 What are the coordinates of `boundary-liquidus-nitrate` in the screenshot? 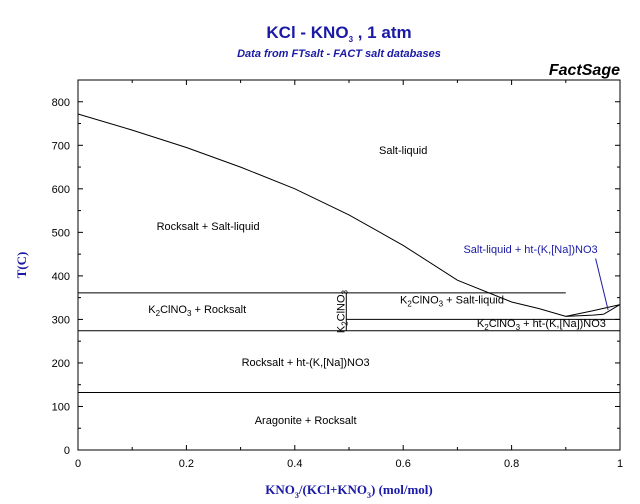 It's located at (593, 310).